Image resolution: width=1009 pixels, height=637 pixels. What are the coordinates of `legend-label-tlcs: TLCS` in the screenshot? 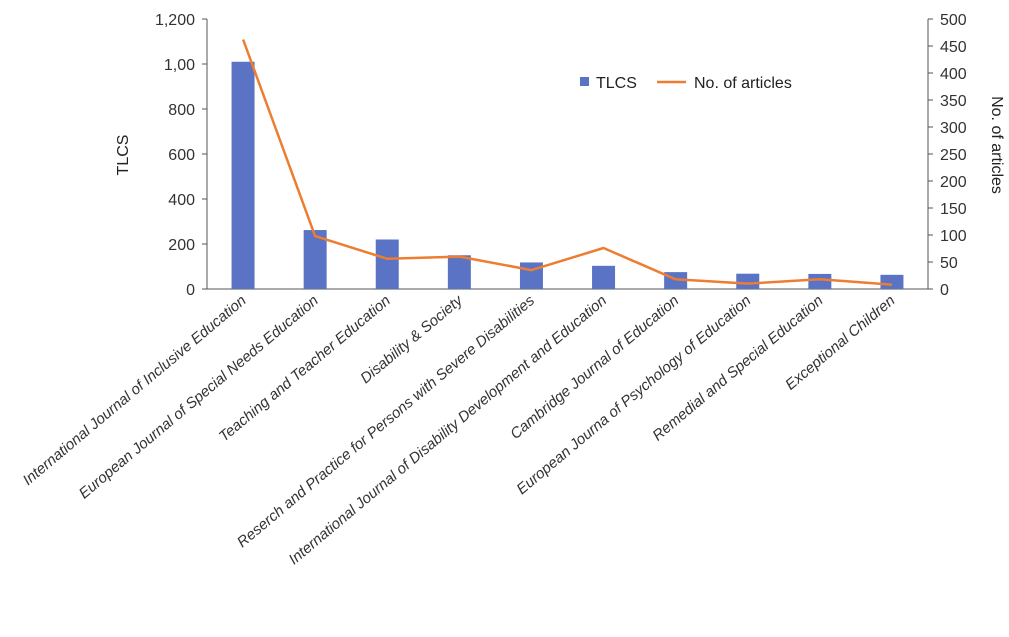 It's located at (616, 83).